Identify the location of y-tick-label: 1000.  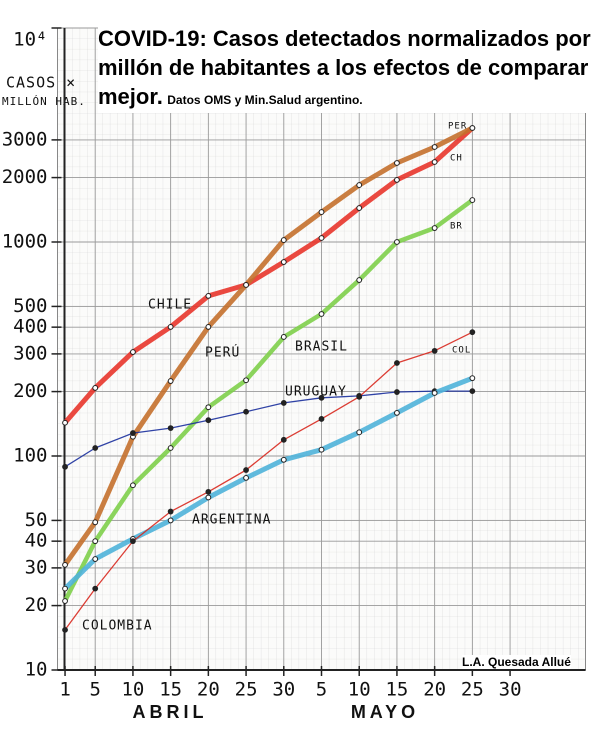
(25, 242).